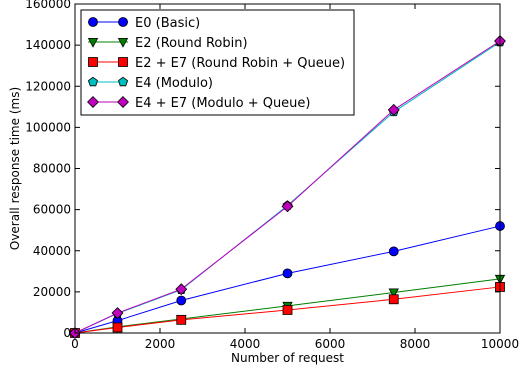  I want to click on y-axis-label: Overall response time (ms), so click(15, 168).